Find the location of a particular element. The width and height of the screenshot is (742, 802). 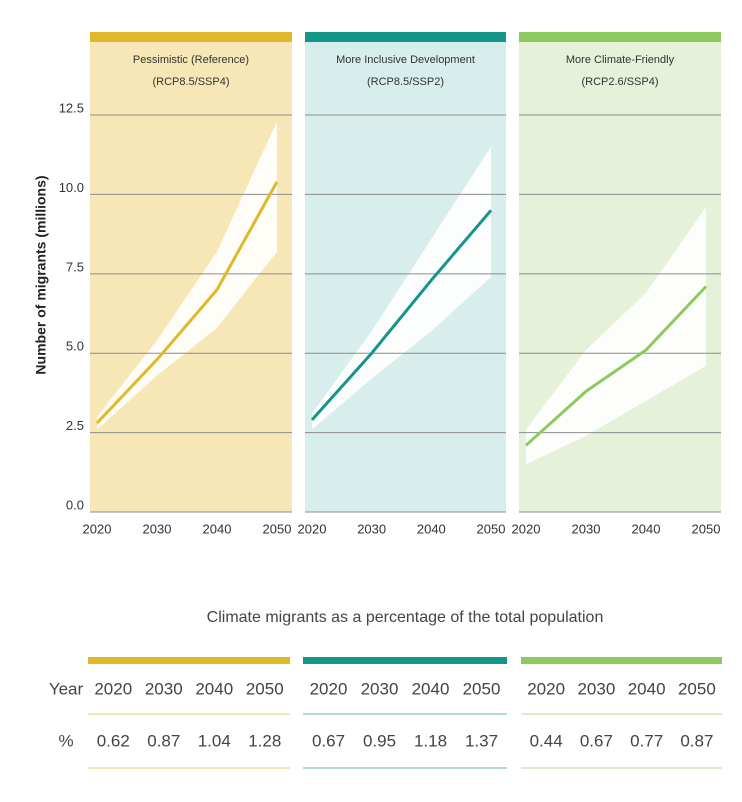

percent-cell: 0.77 is located at coordinates (646, 740).